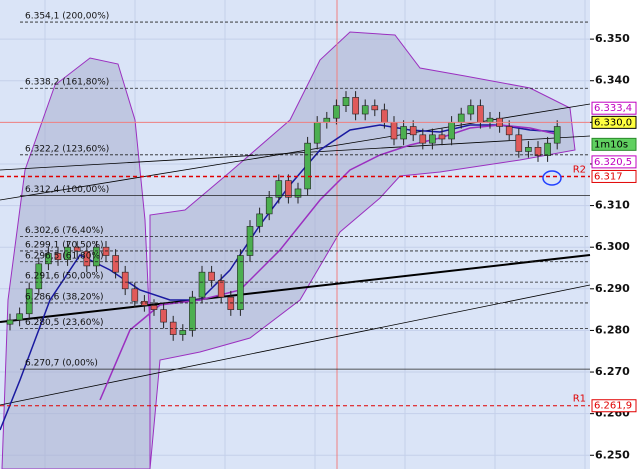 This screenshot has width=640, height=469. What do you see at coordinates (64, 245) in the screenshot?
I see `fib-label: 6.299,1 (70,50%)` at bounding box center [64, 245].